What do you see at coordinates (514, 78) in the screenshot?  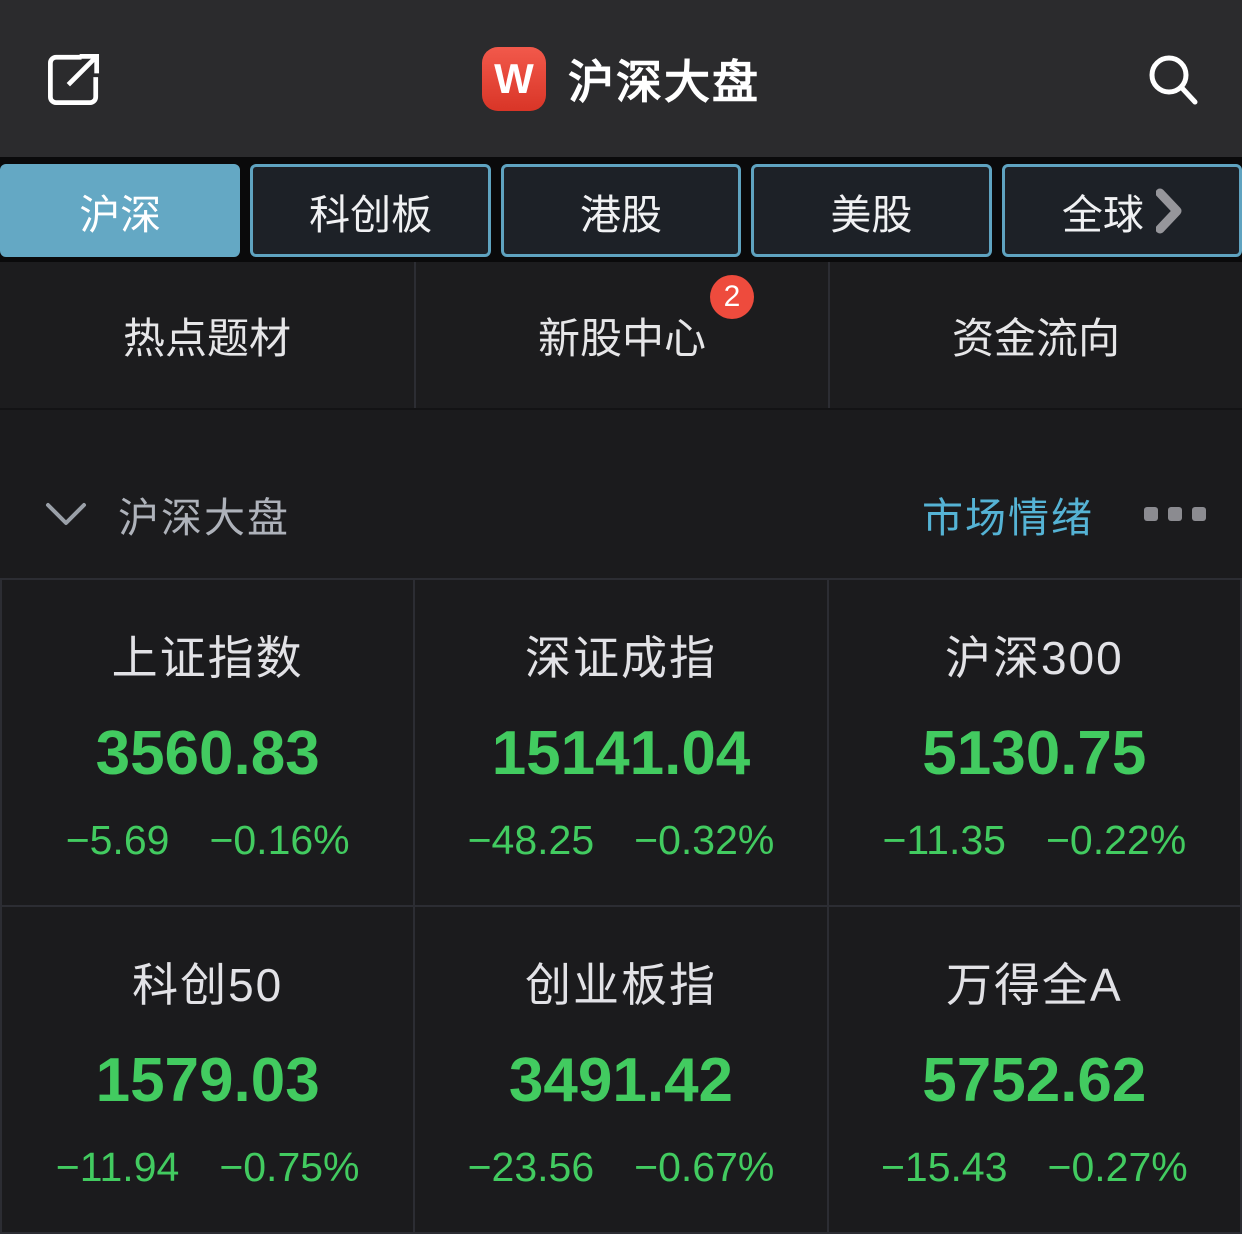 I see `wind-logo: W` at bounding box center [514, 78].